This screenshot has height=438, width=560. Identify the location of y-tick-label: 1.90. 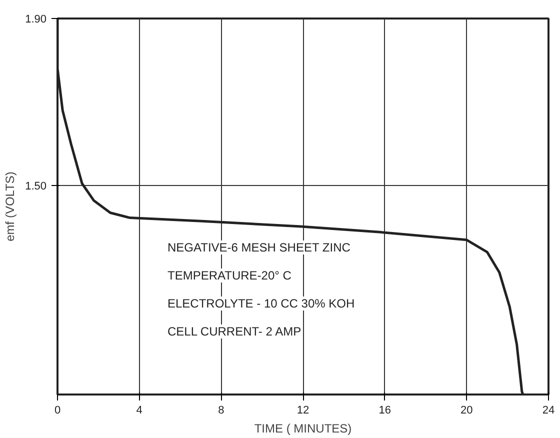
(36, 20).